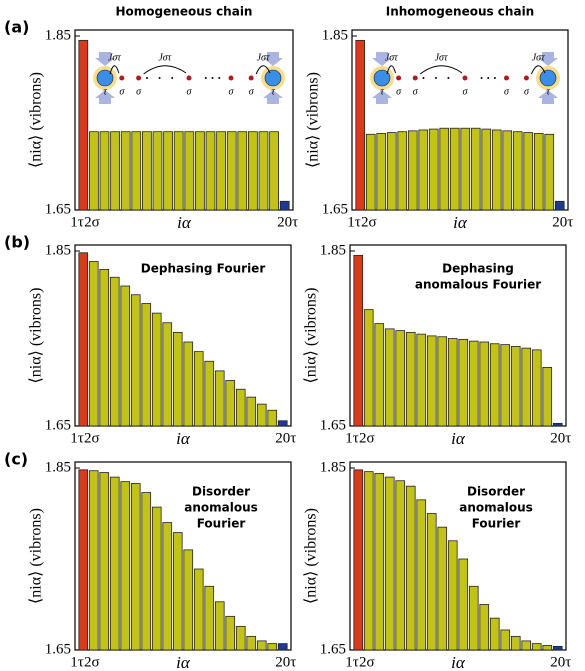 This screenshot has height=671, width=585. I want to click on annotation: Dephasing Fourier, so click(203, 269).